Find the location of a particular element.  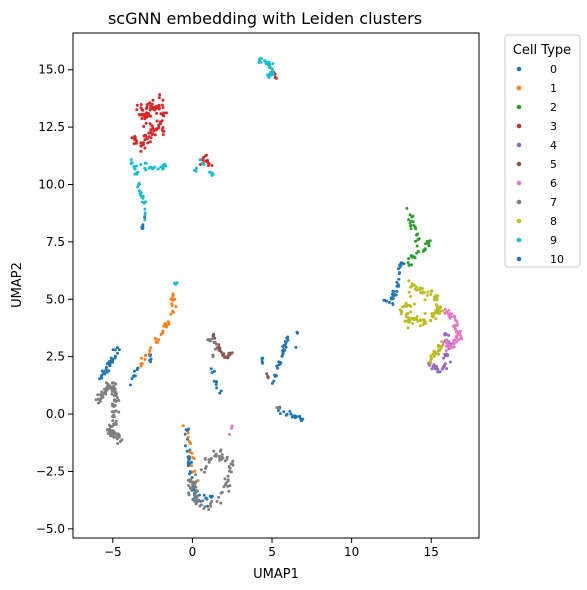

legend-label: 5 is located at coordinates (553, 164).